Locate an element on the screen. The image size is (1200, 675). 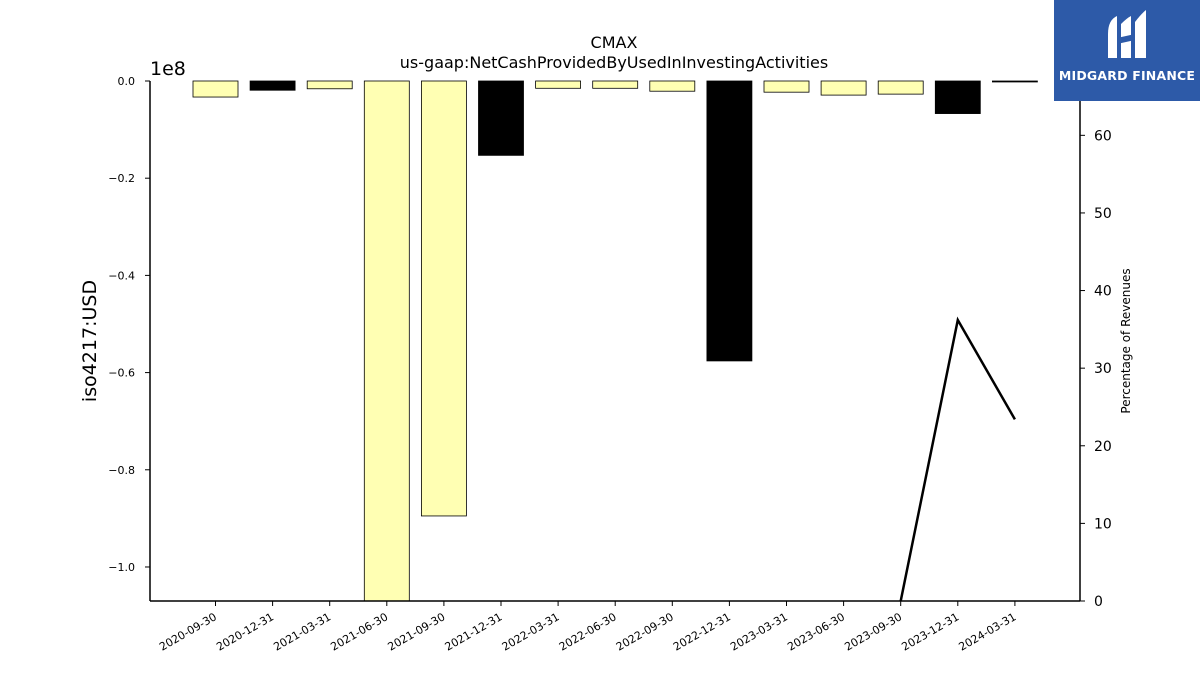
y2-tick-label: 30 is located at coordinates (1103, 369).